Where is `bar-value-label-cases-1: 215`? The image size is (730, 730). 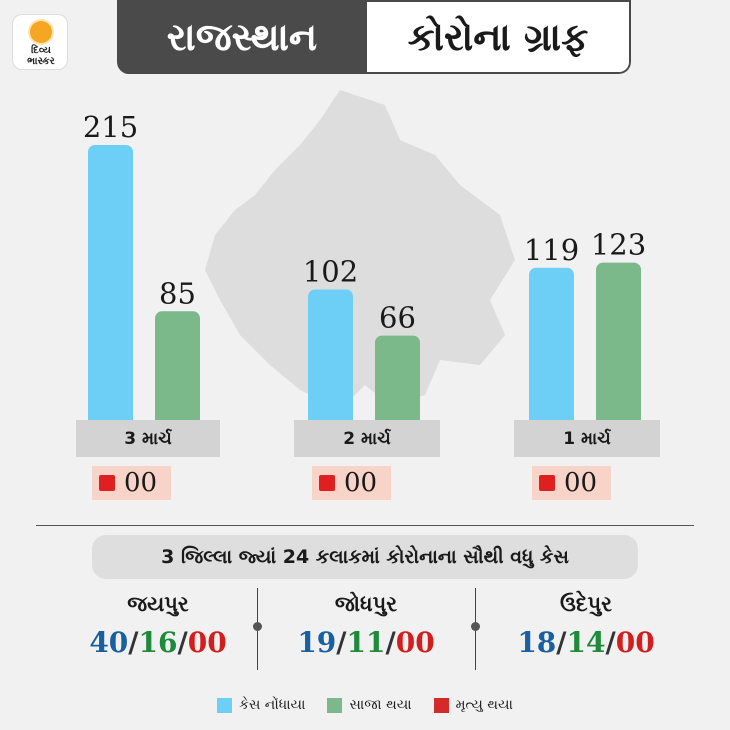 bar-value-label-cases-1: 215 is located at coordinates (110, 127).